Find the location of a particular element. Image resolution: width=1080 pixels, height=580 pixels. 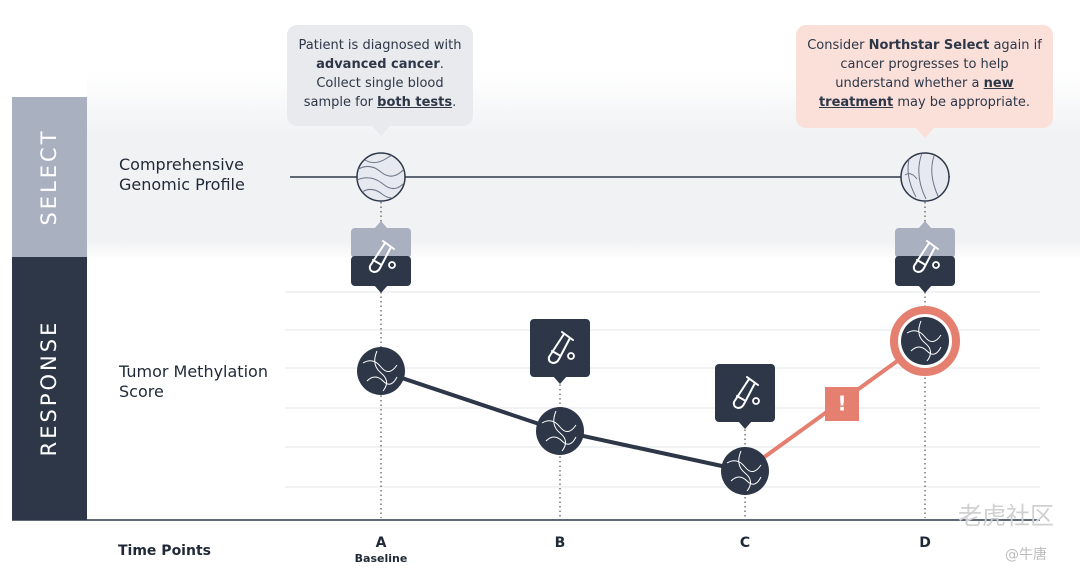

callout-text: . is located at coordinates (454, 102).